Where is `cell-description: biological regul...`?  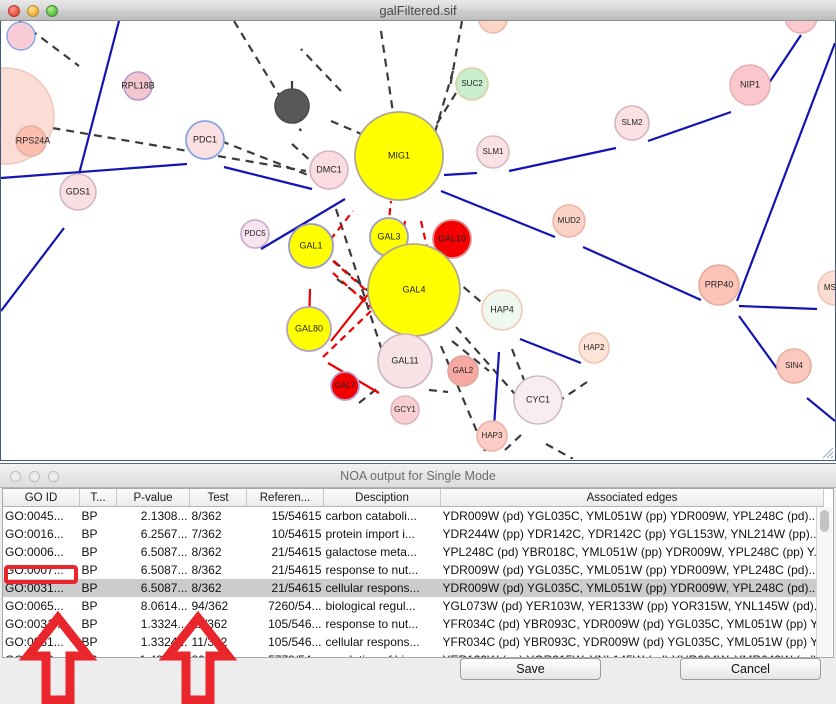
cell-description: biological regul... is located at coordinates (370, 606).